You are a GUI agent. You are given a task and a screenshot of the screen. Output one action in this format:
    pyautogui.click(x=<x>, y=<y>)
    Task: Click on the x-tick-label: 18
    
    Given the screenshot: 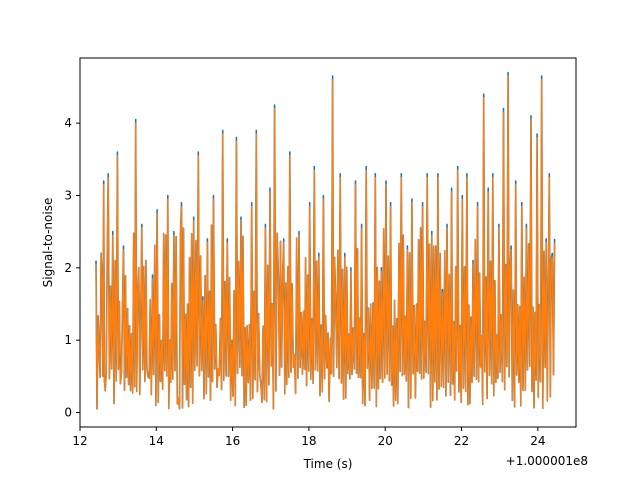 What is the action you would take?
    pyautogui.click(x=308, y=441)
    